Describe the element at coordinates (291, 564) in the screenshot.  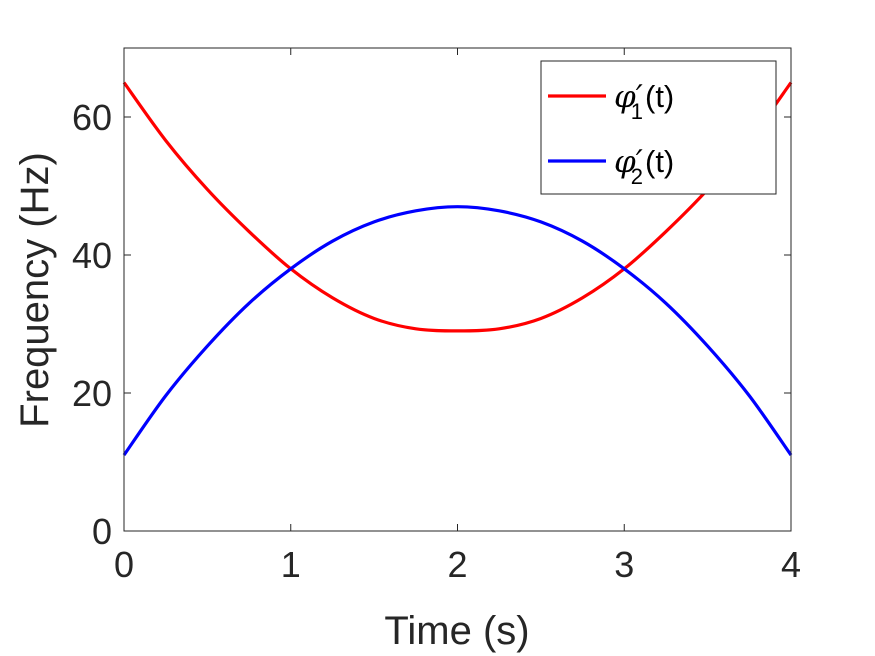
I see `x-tick-label: 1` at that location.